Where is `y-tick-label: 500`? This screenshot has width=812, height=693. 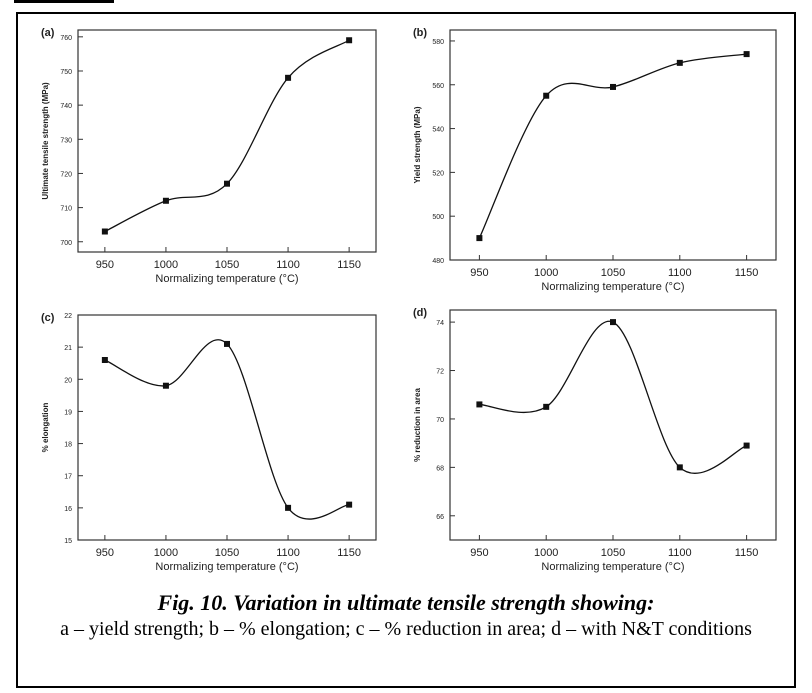
y-tick-label: 500 is located at coordinates (438, 217).